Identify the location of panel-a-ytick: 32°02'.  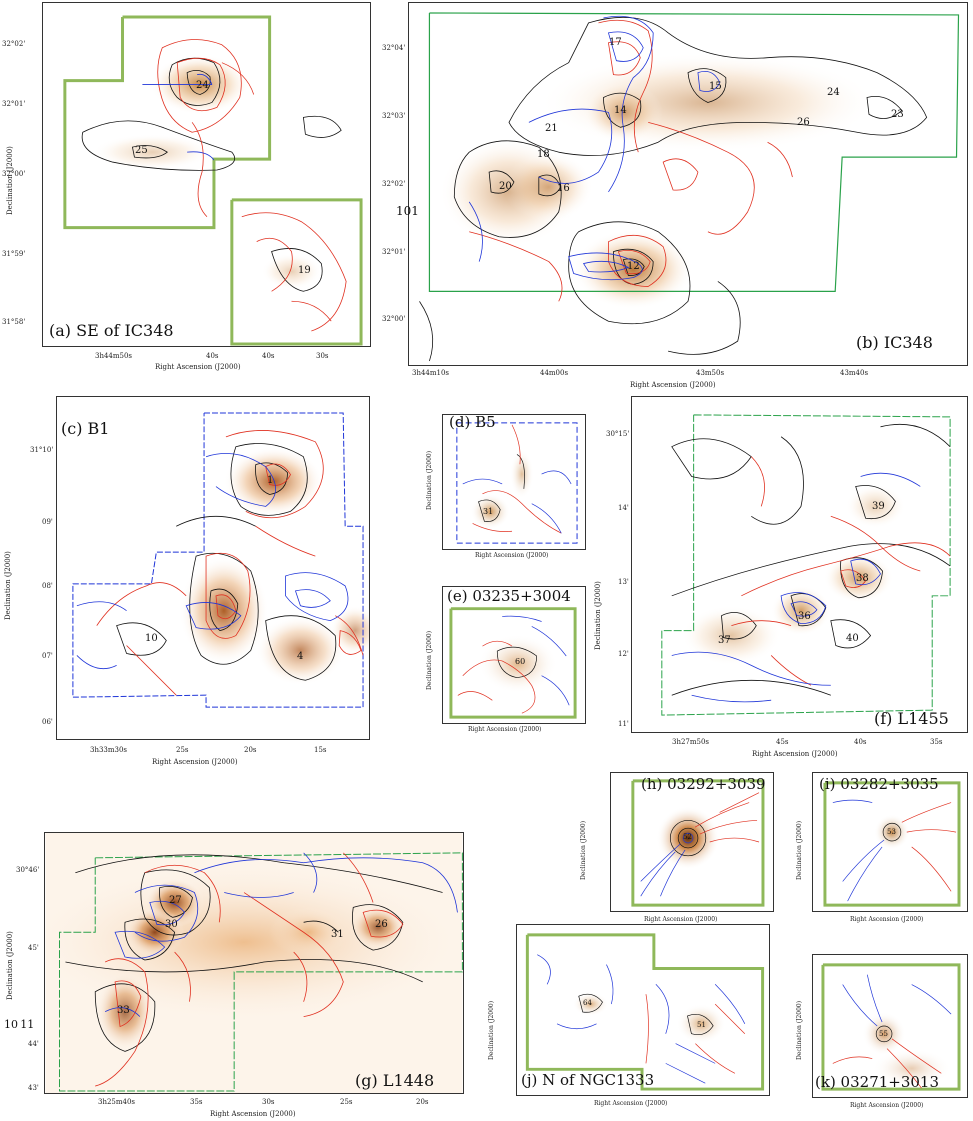
(14, 44).